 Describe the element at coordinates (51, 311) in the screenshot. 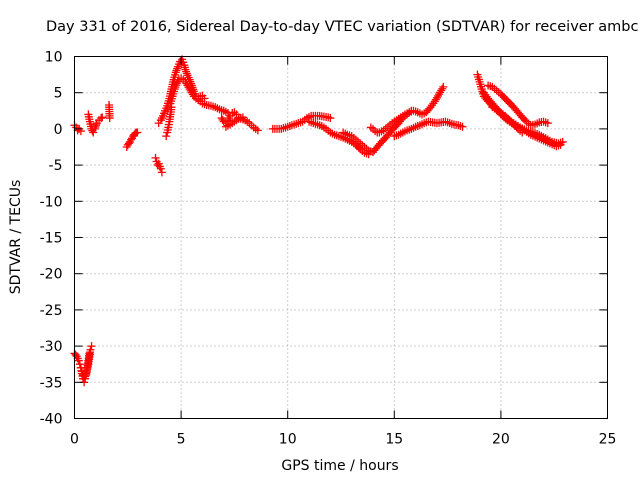

I see `y-tick-label: -25` at that location.